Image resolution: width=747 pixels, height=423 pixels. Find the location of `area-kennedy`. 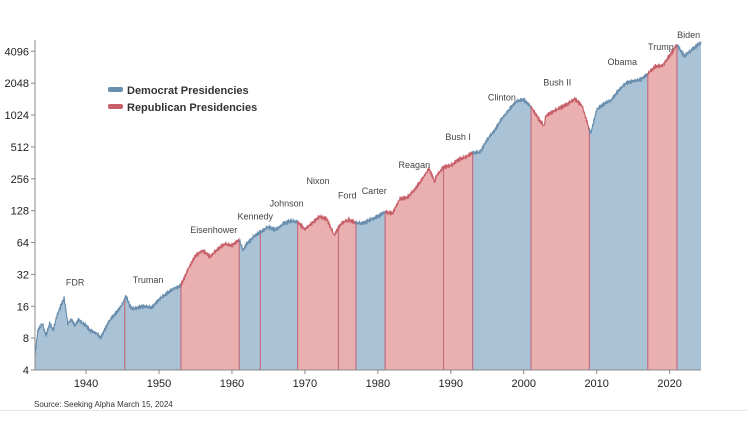

area-kennedy is located at coordinates (250, 300).